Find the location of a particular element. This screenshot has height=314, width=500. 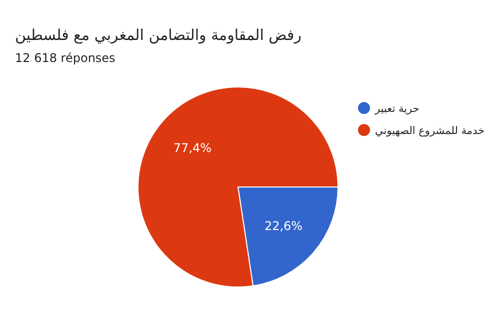

legend-label: حرية تعبير is located at coordinates (397, 109).